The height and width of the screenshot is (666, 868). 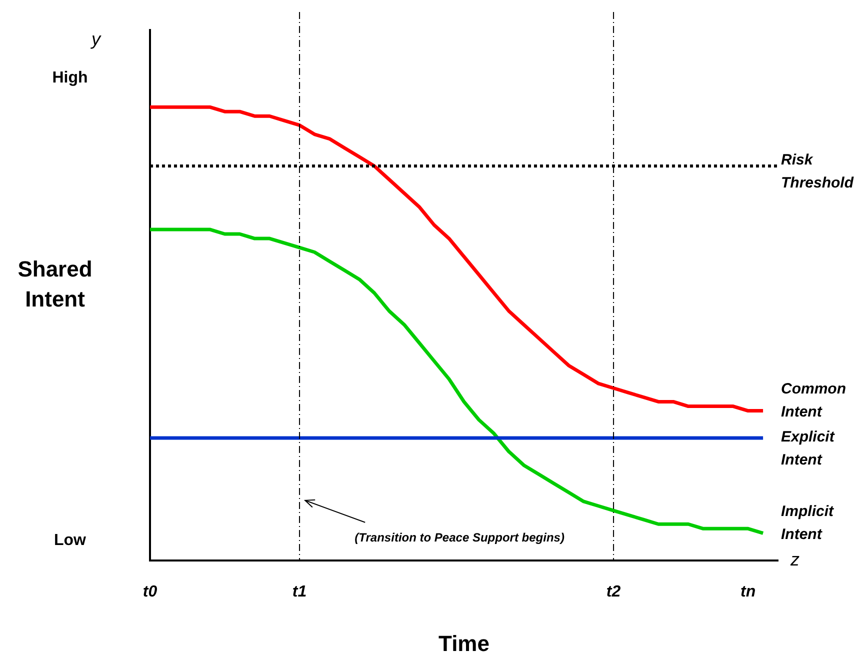 What do you see at coordinates (808, 522) in the screenshot?
I see `series-label: Implicit Intent` at bounding box center [808, 522].